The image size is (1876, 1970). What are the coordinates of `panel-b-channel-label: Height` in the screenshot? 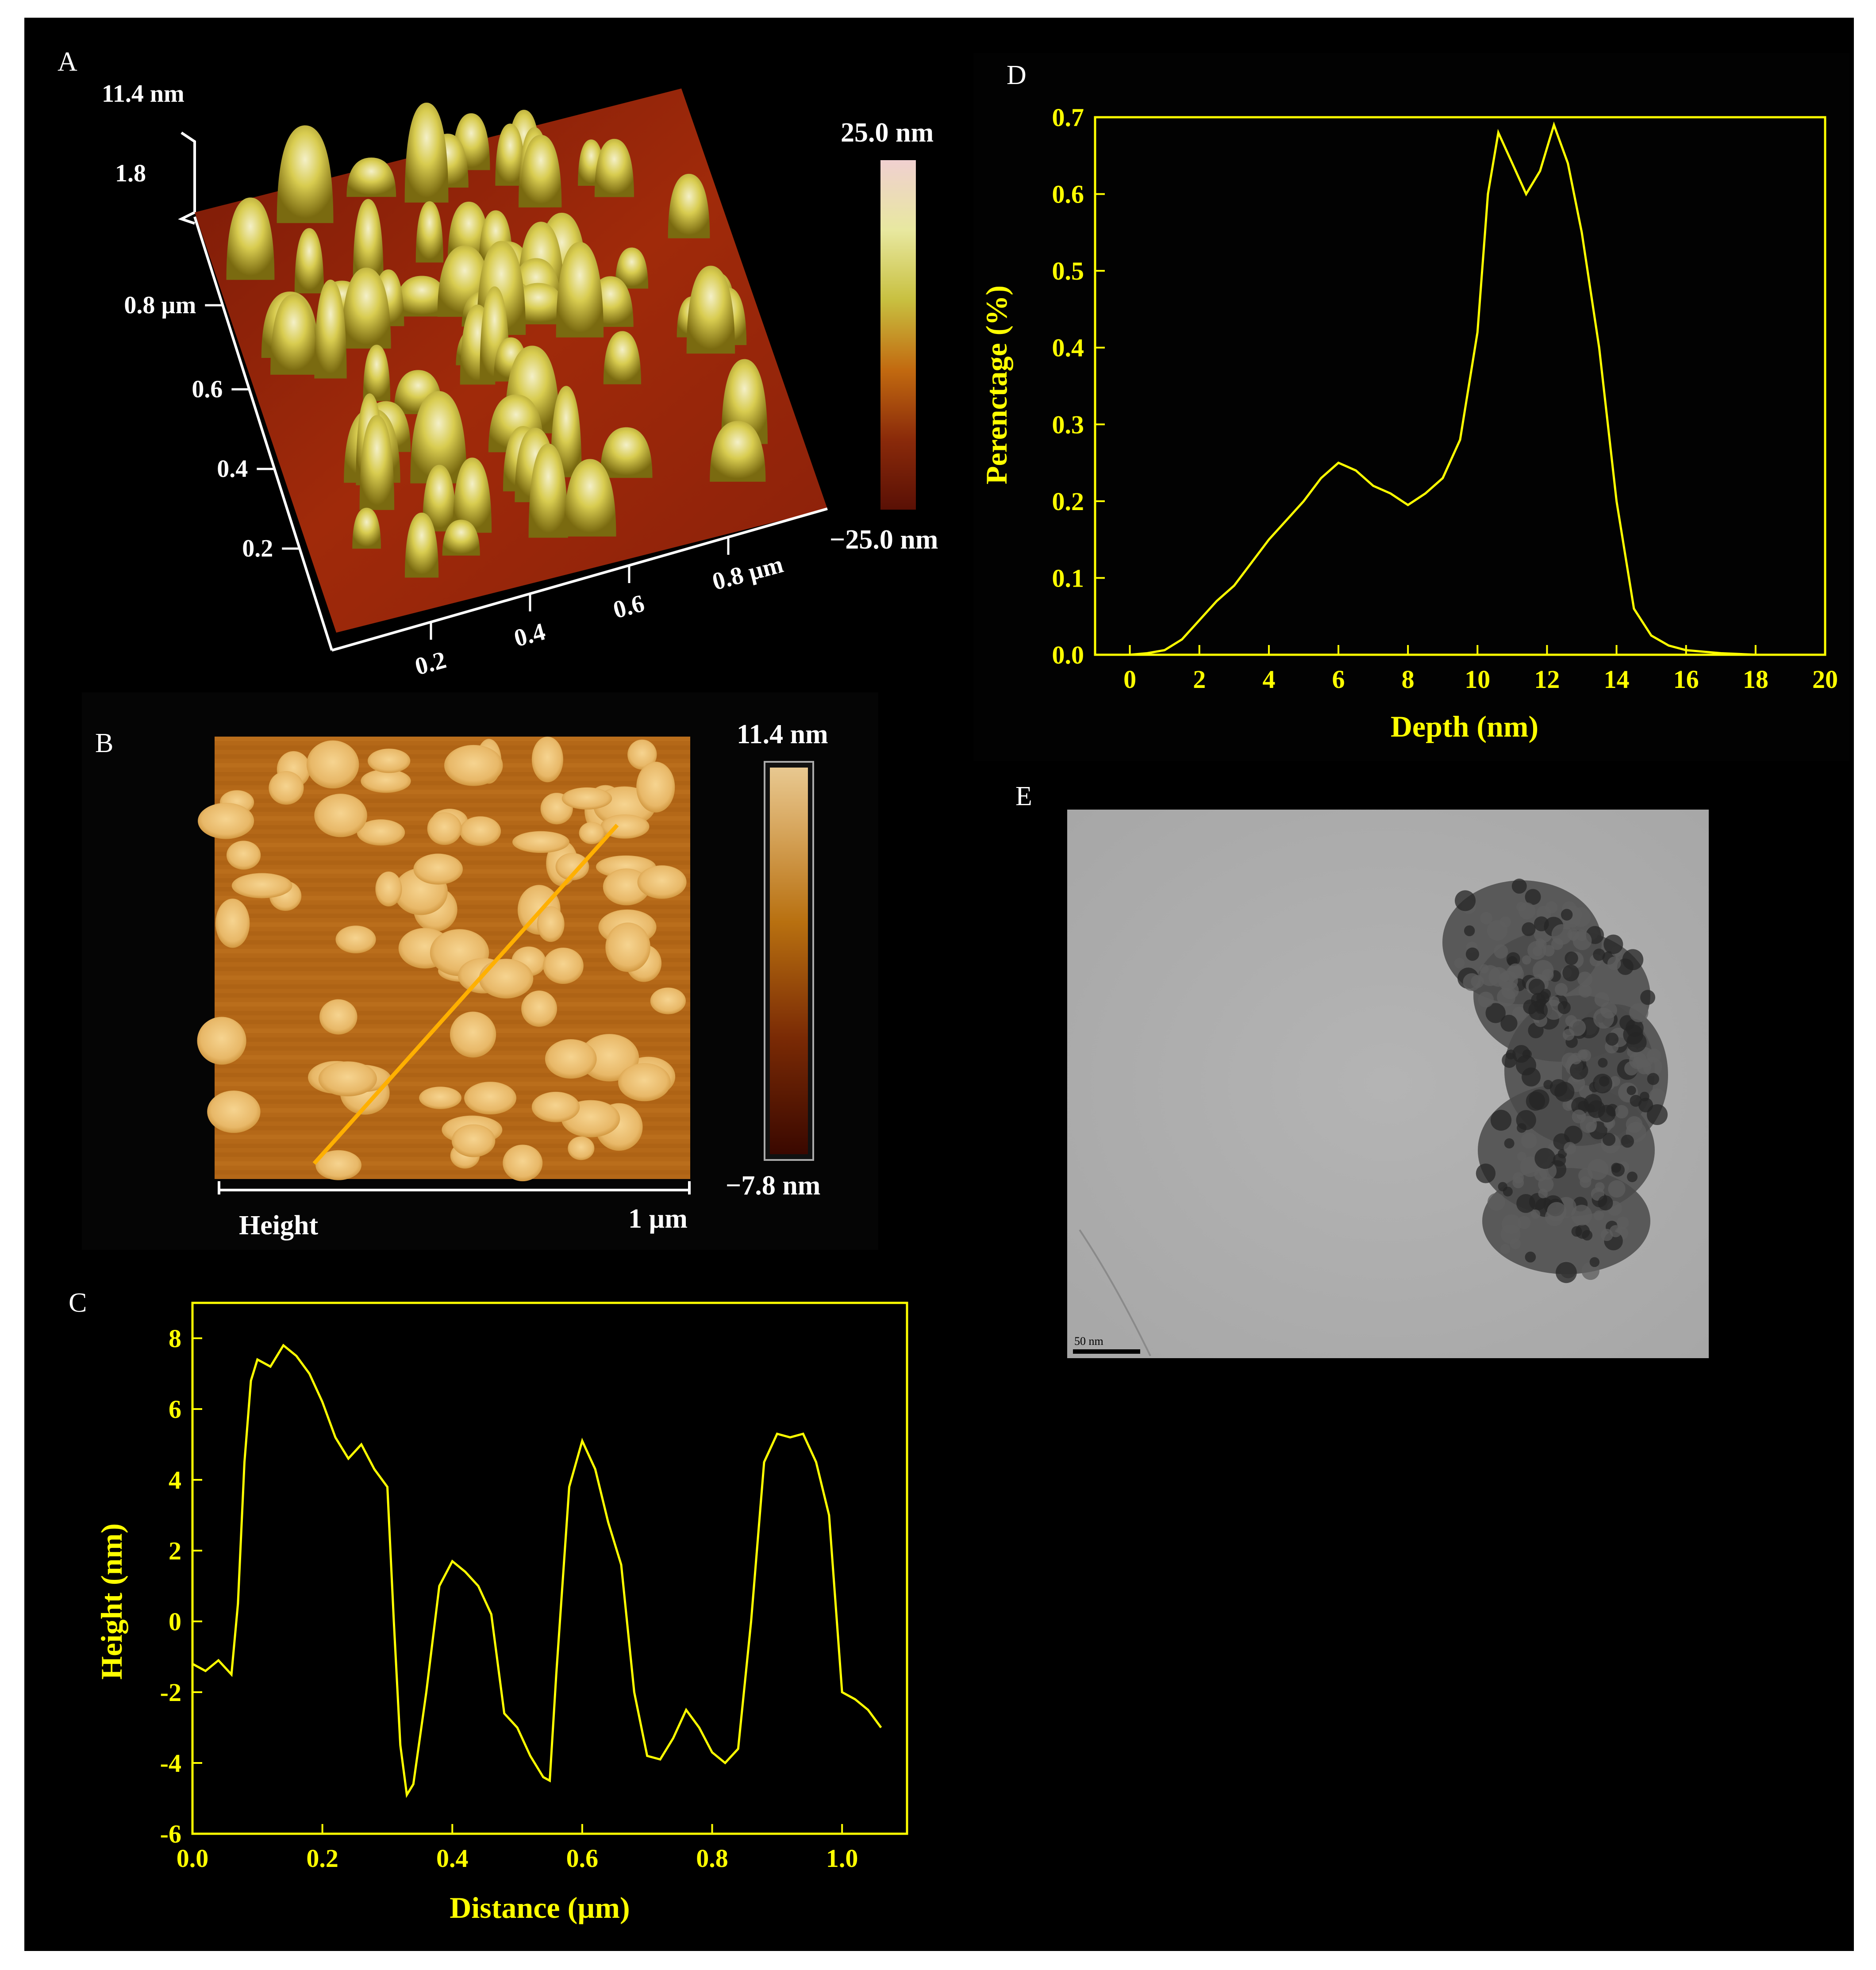 It's located at (279, 1225).